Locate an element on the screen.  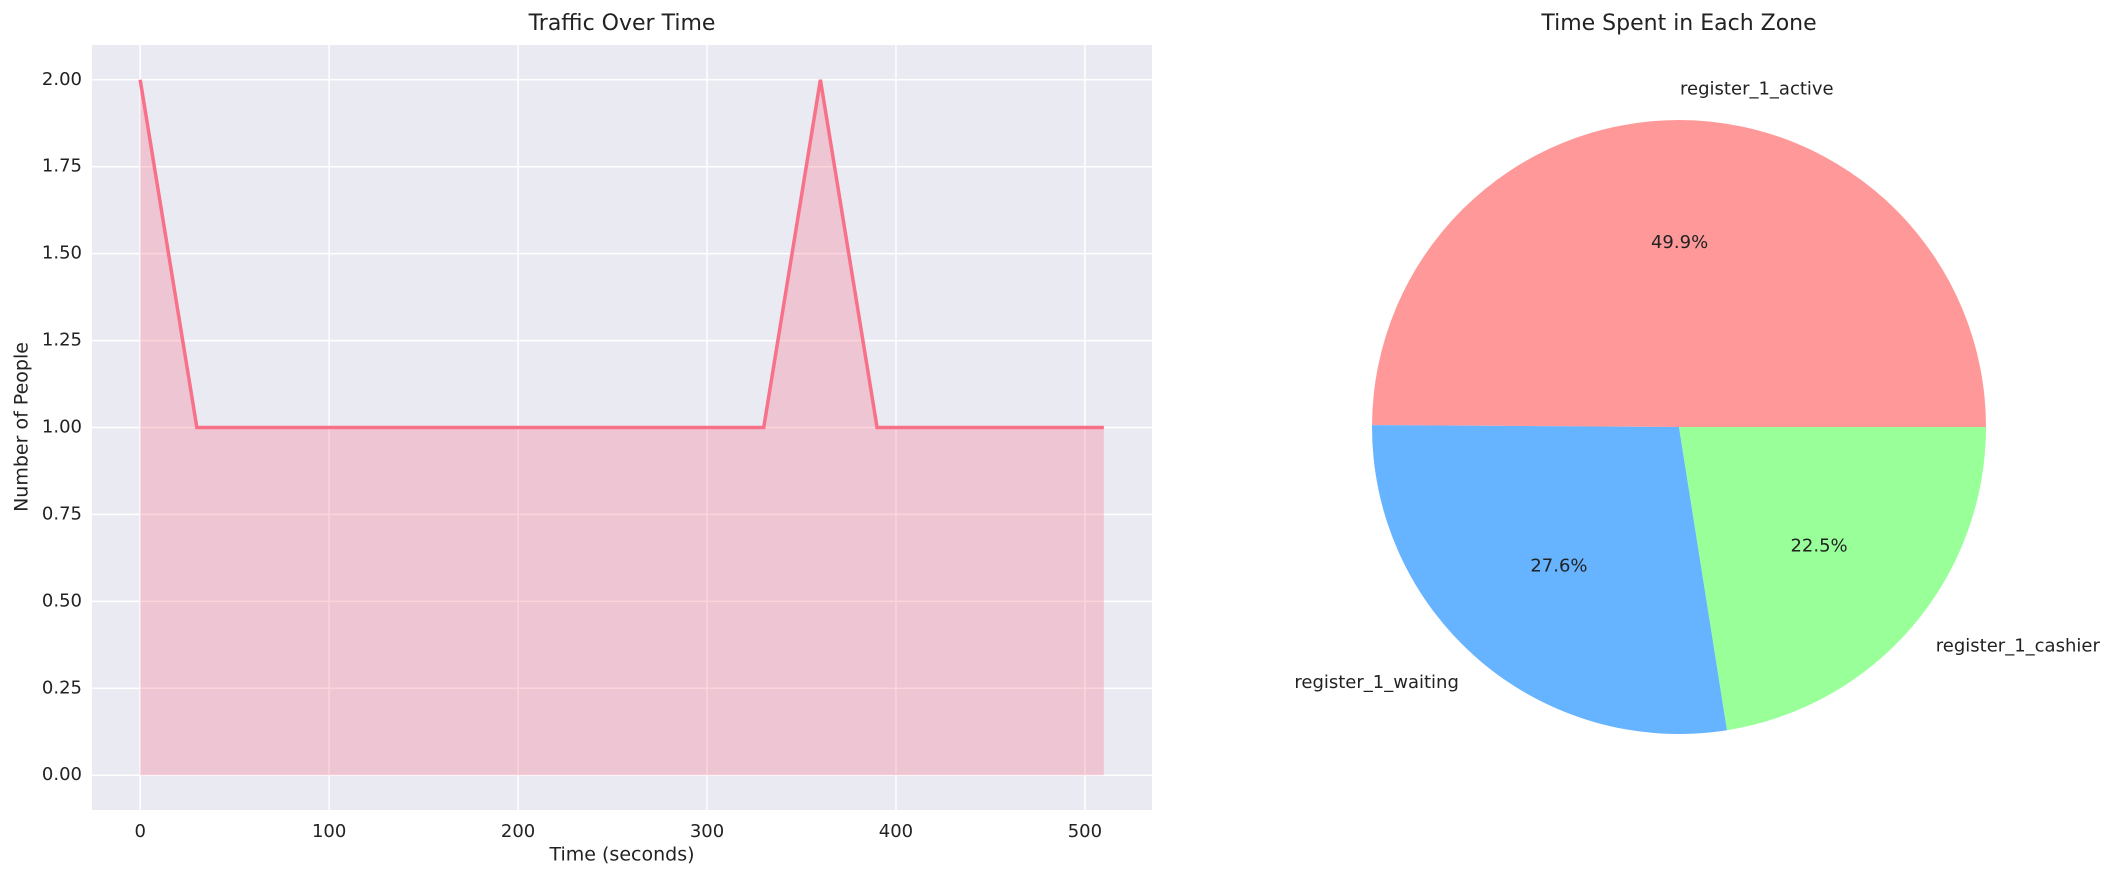
pie-label: register_1_active is located at coordinates (1757, 88).